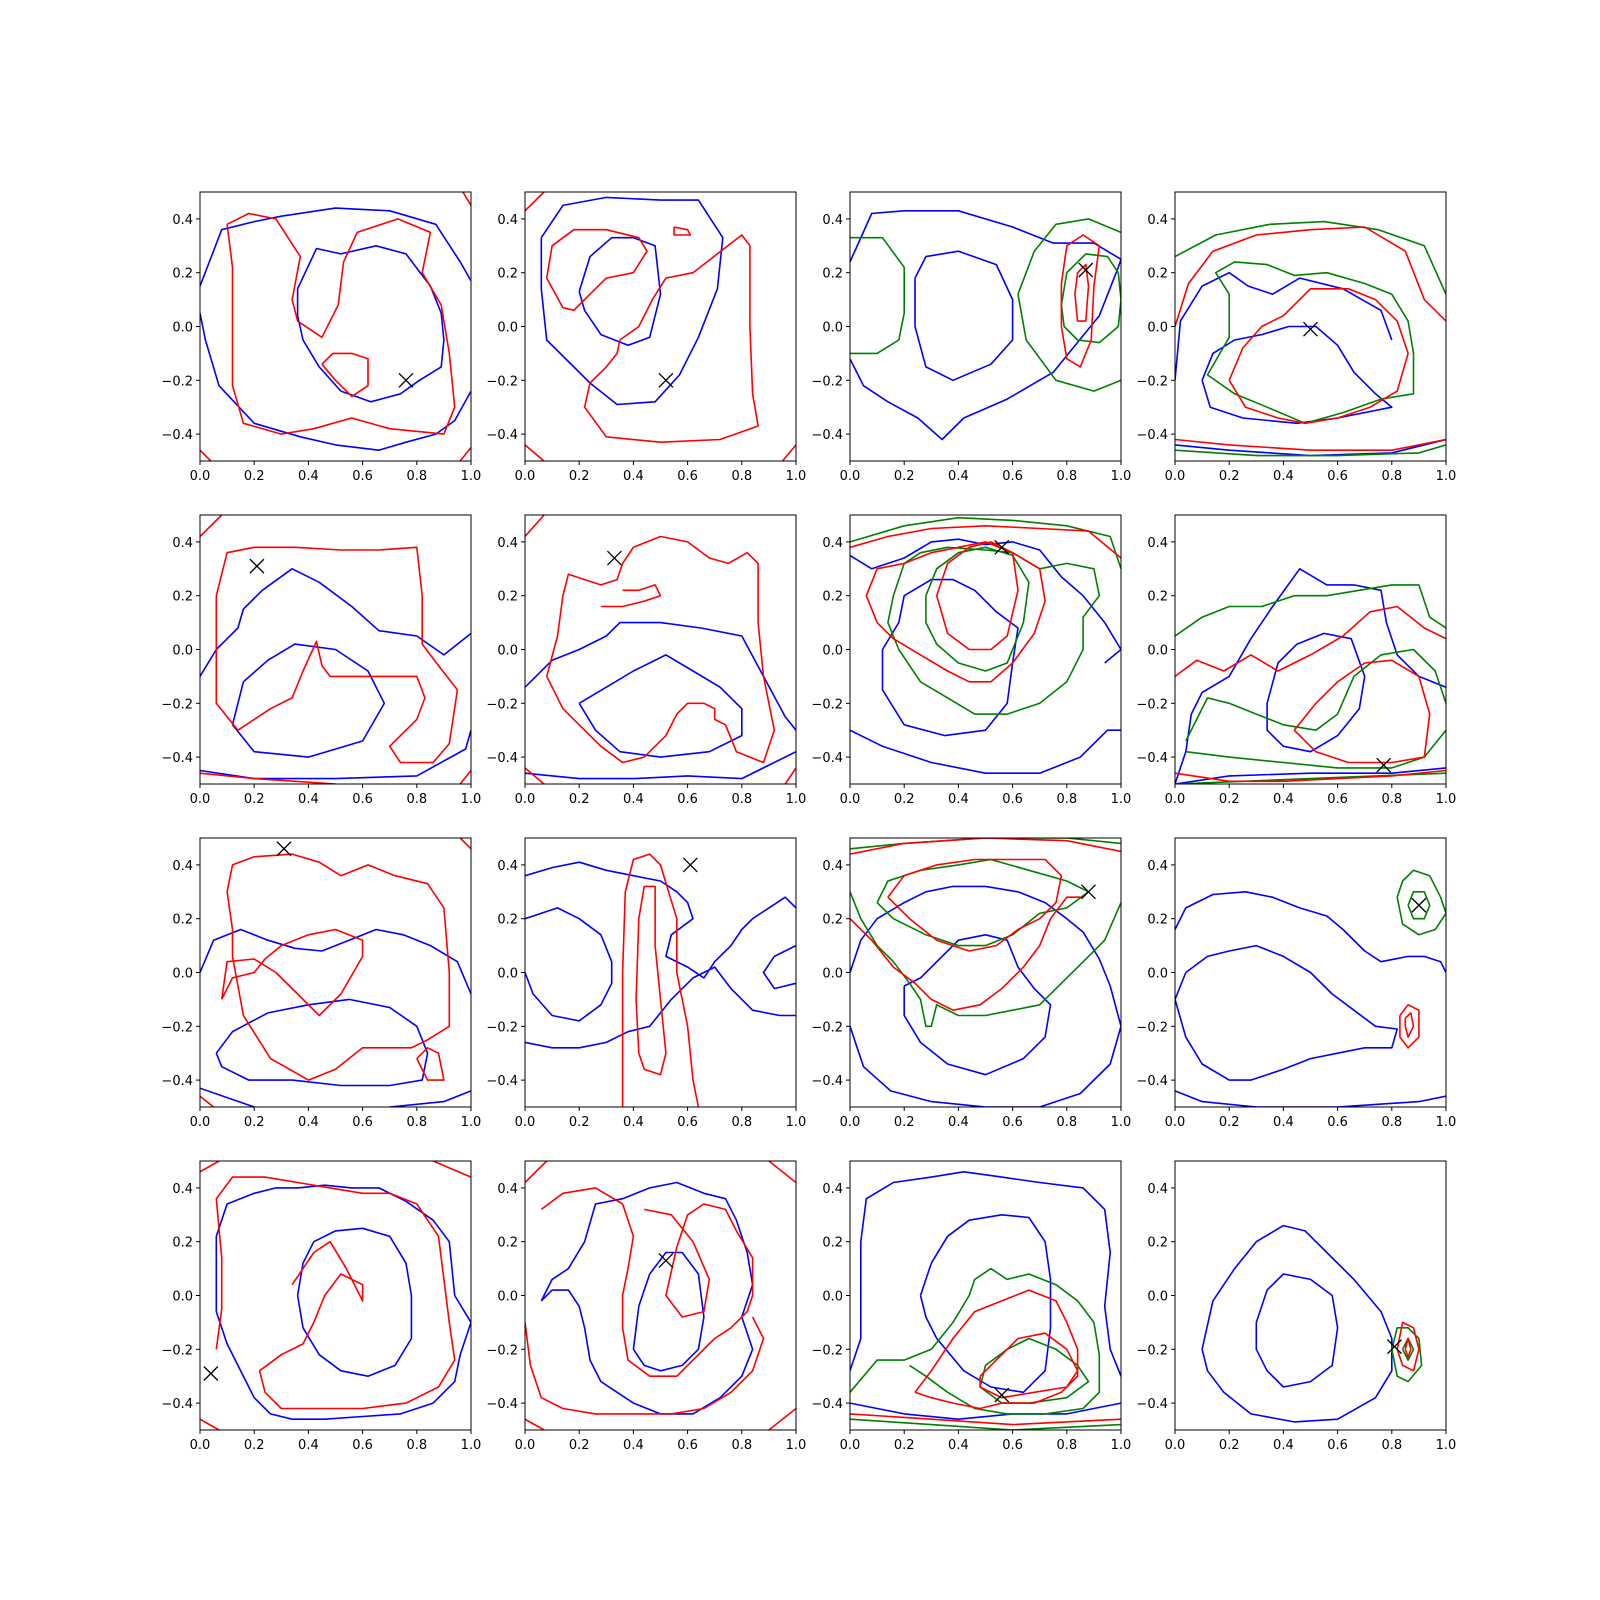  I want to click on subplot-11: 0.0 0.2 0.4 0.6 0.8 1.0 0.4 0.2 0.0 −0.2 −0.4, so click(971, 983).